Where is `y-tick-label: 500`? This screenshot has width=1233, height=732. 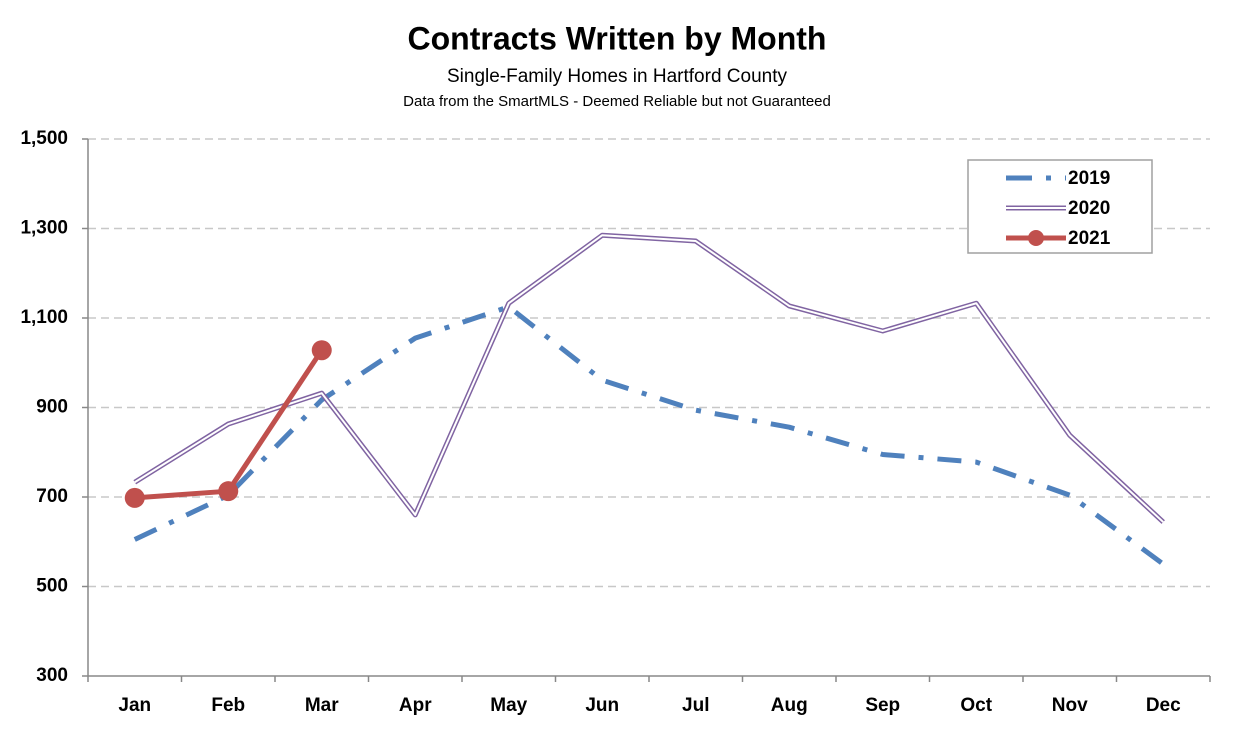
y-tick-label: 500 is located at coordinates (52, 586).